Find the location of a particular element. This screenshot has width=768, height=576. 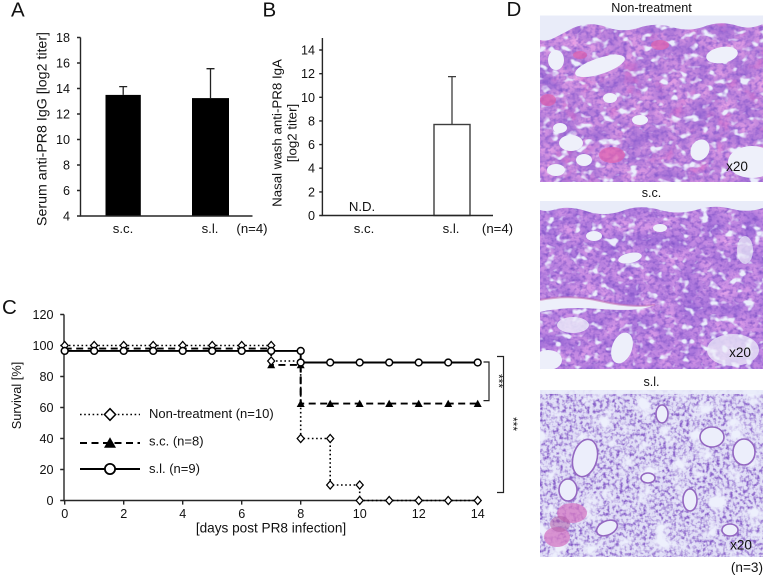

svg-text: 16 is located at coordinates (63, 64).